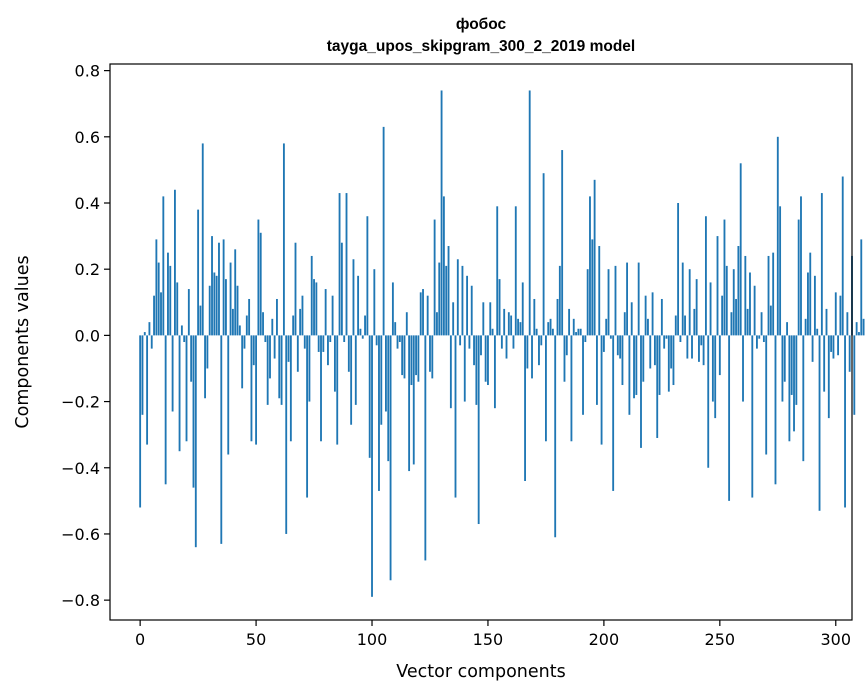 The width and height of the screenshot is (867, 696). I want to click on x-tick-label: 250, so click(720, 639).